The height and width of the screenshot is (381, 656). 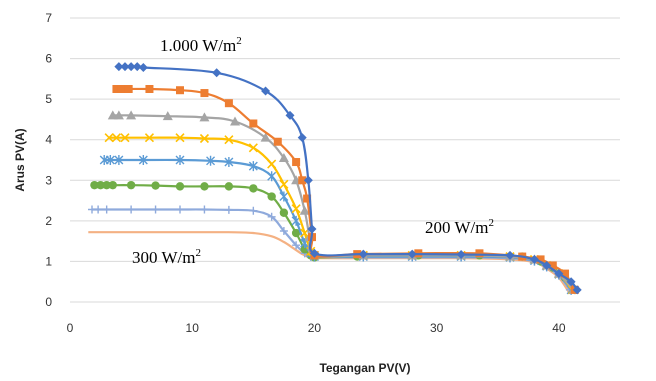 What do you see at coordinates (48, 261) in the screenshot?
I see `y-tick-label: 1` at bounding box center [48, 261].